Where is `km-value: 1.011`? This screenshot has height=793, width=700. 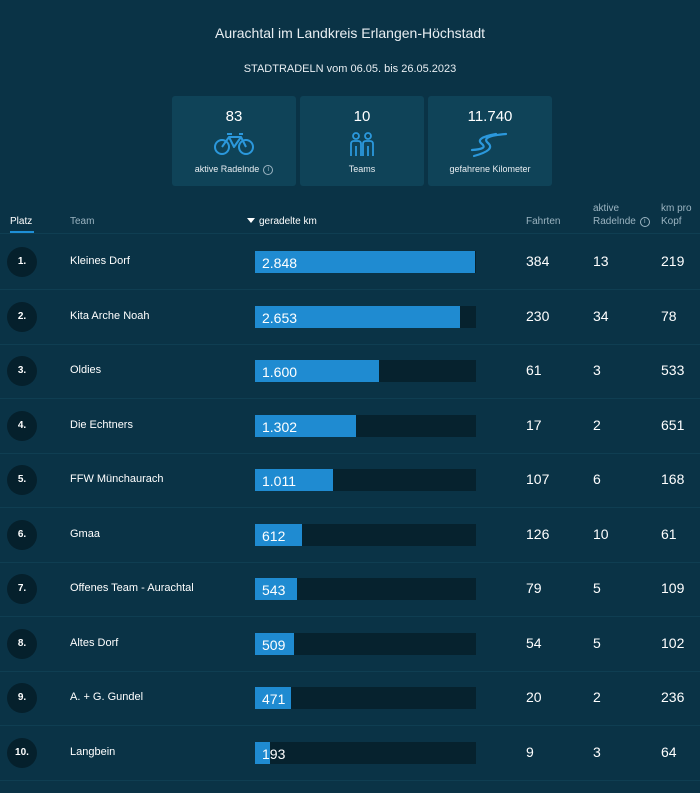 km-value: 1.011 is located at coordinates (279, 481).